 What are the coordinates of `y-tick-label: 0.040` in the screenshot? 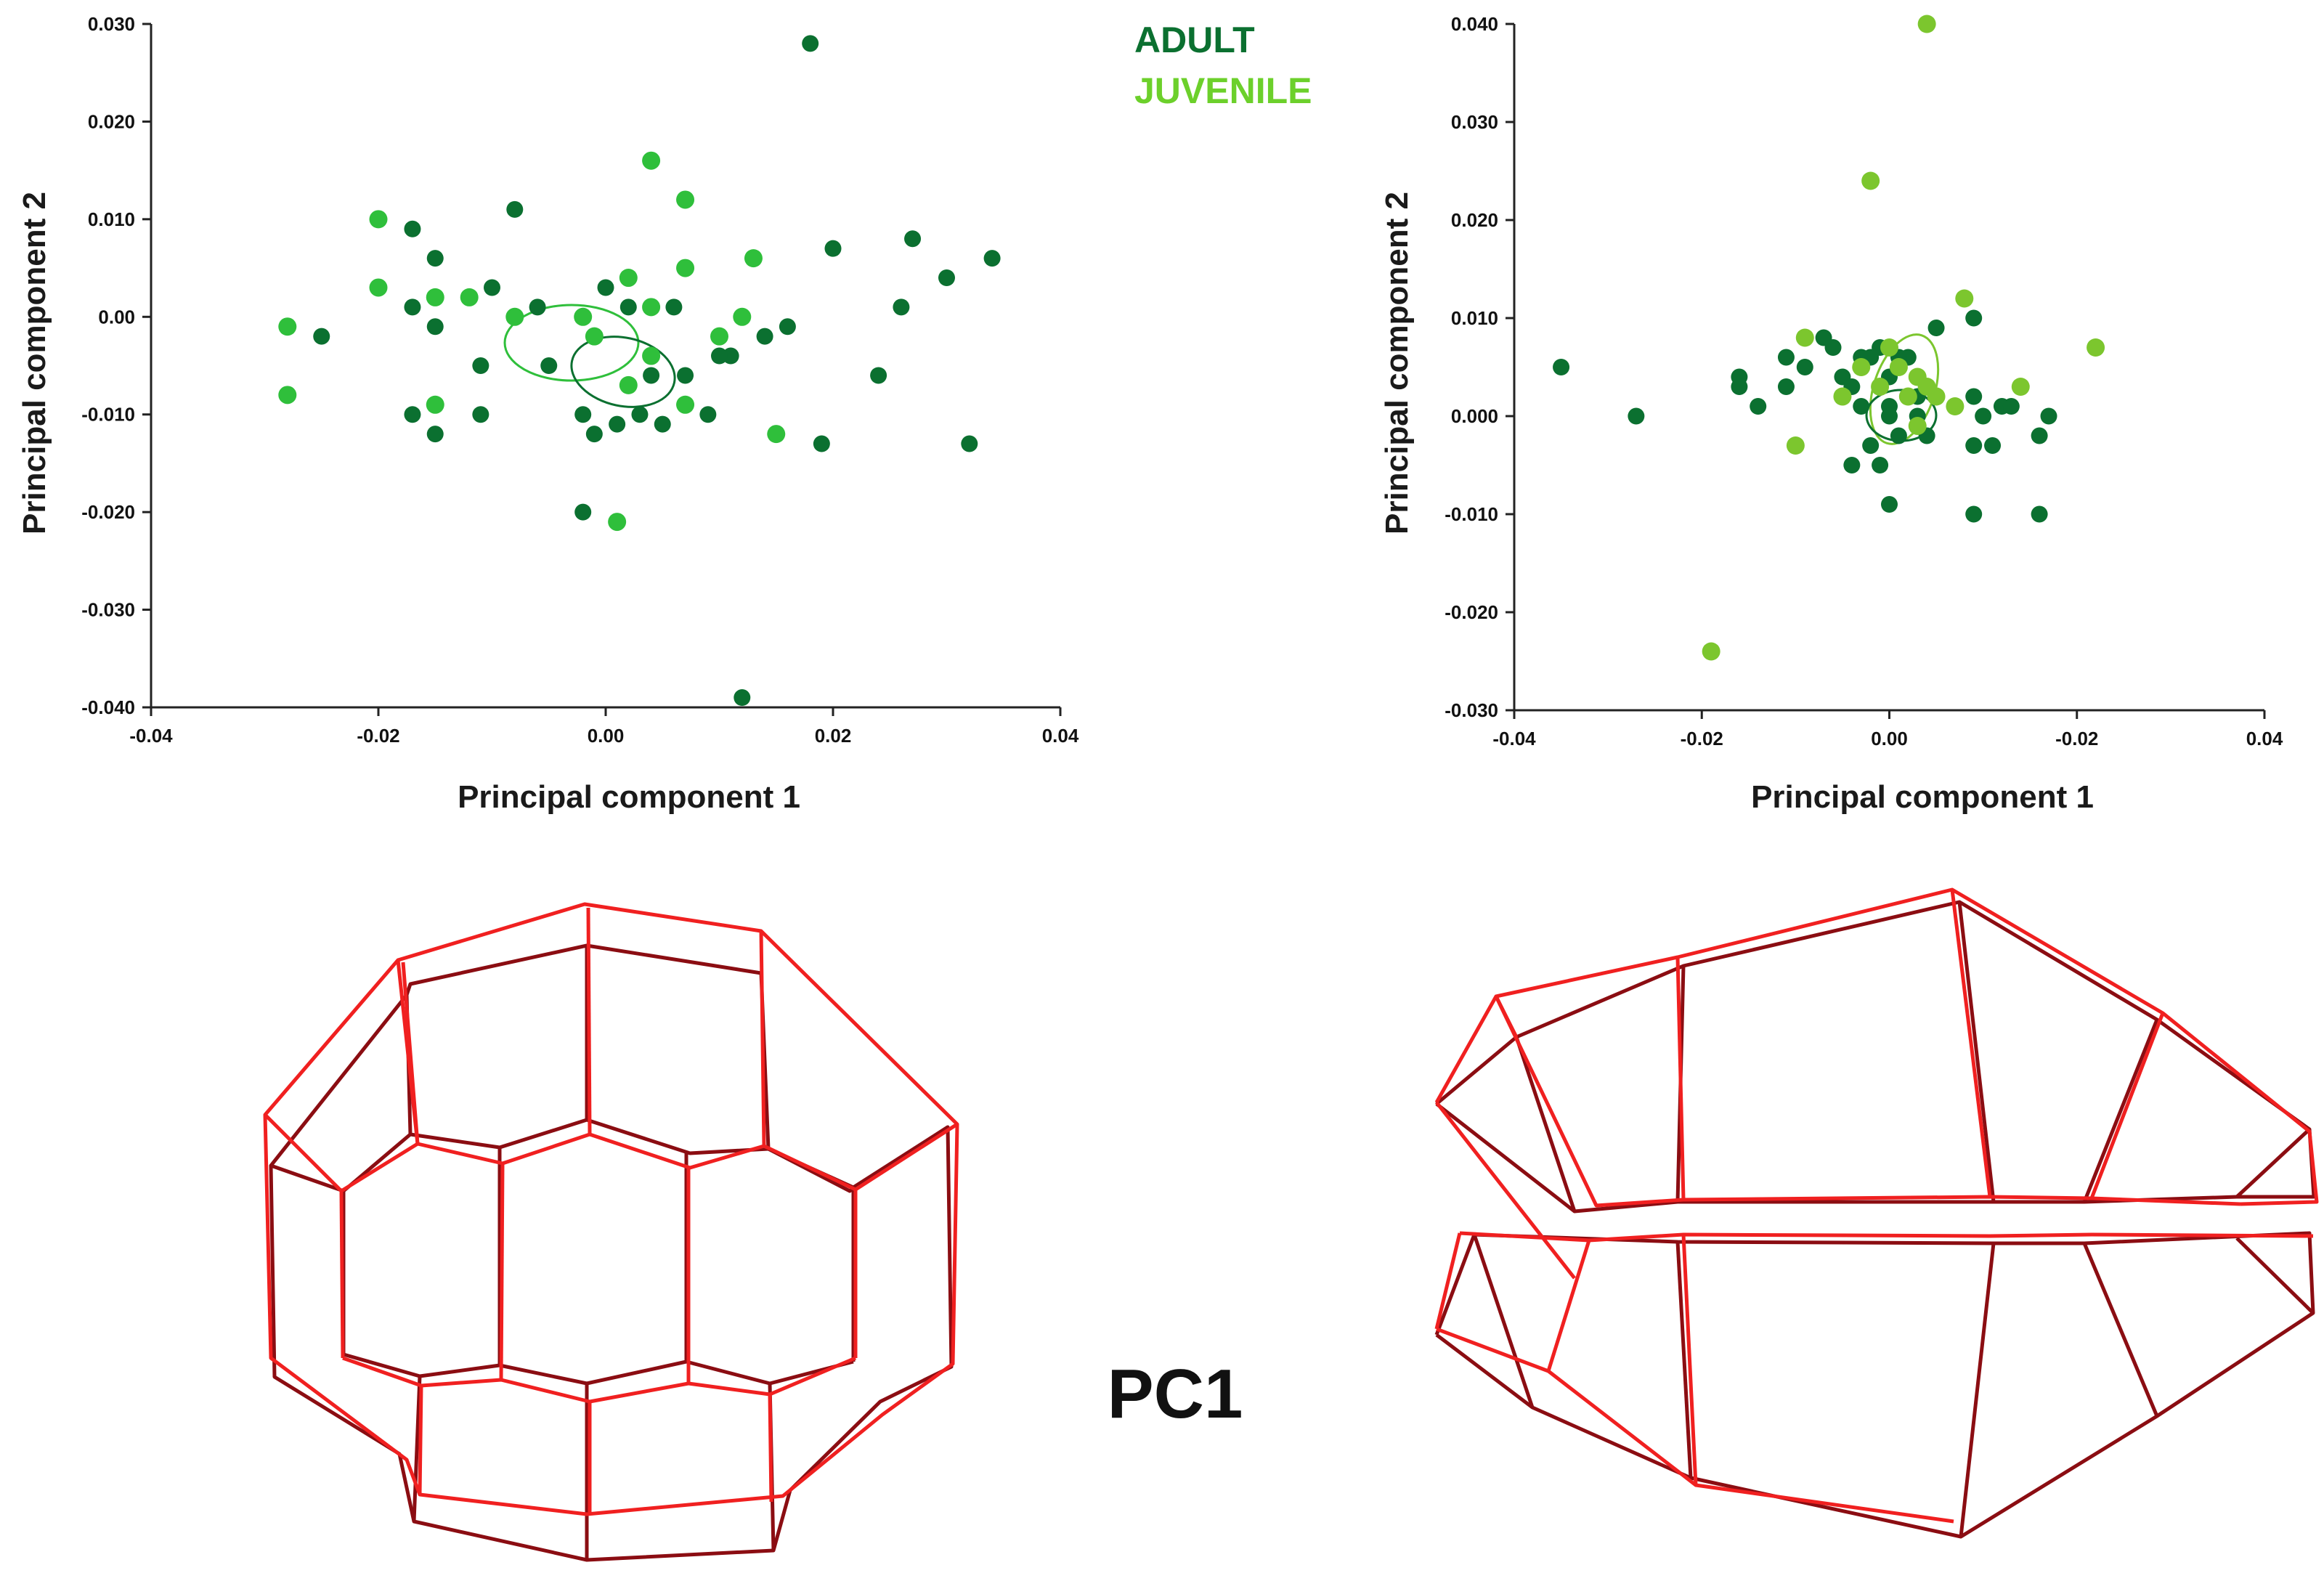 It's located at (1474, 24).